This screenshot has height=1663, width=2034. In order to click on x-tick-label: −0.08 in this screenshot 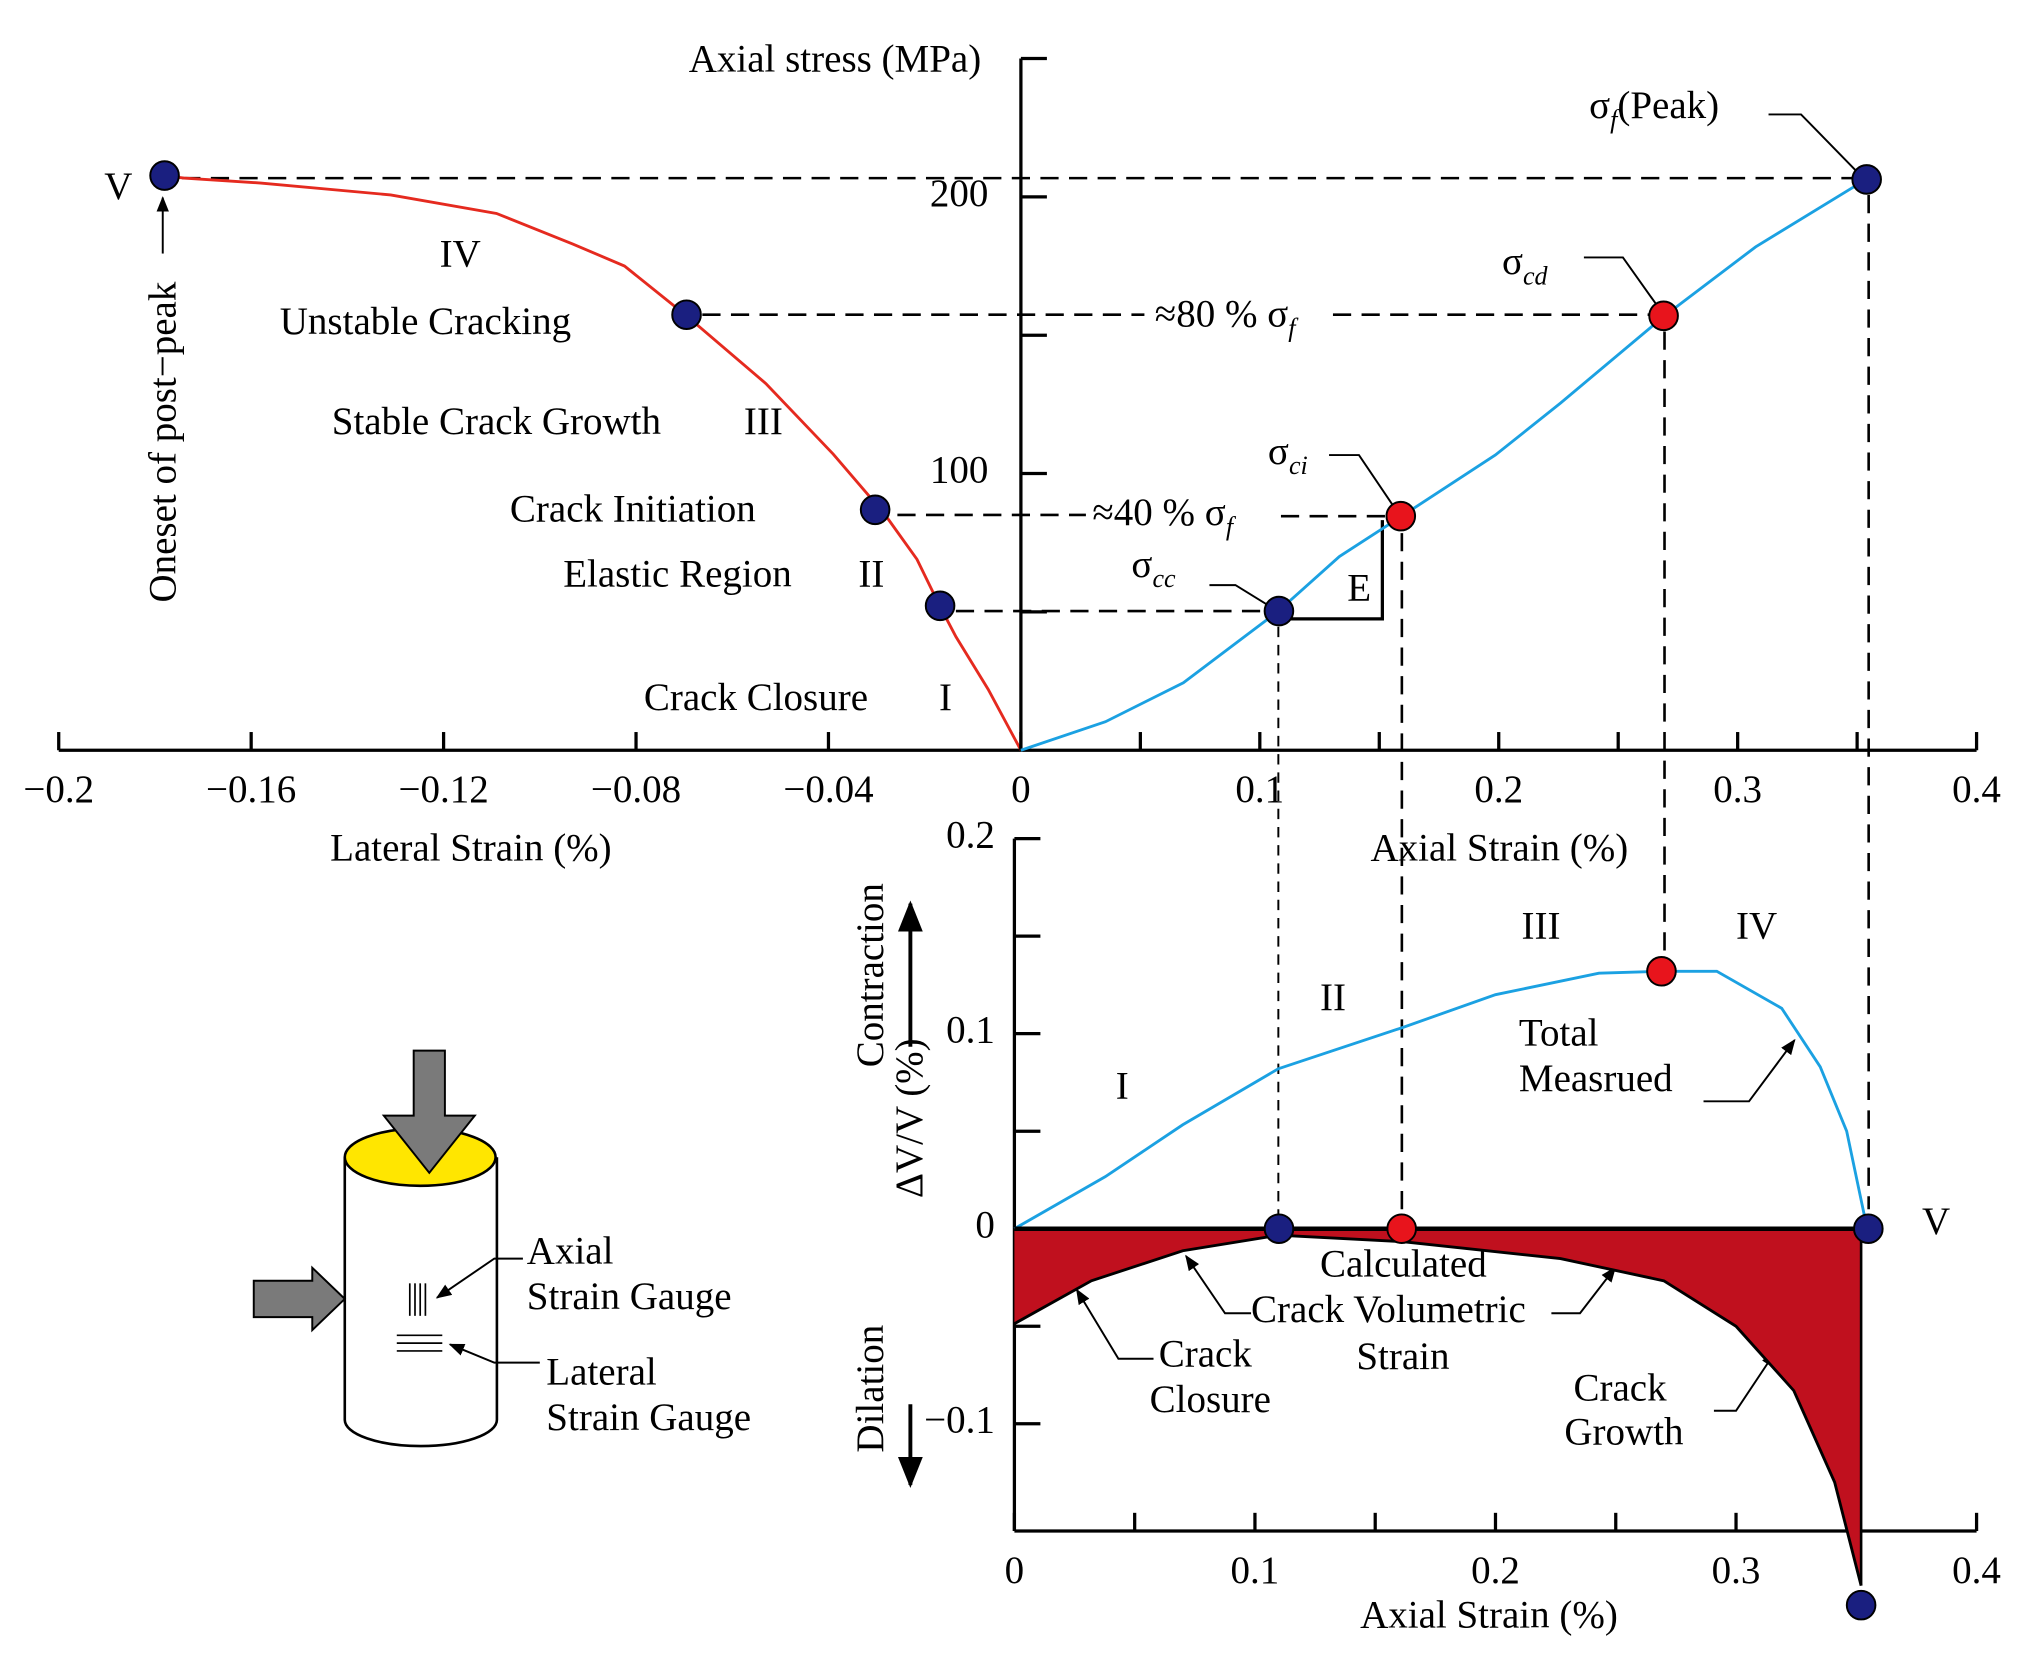, I will do `click(636, 789)`.